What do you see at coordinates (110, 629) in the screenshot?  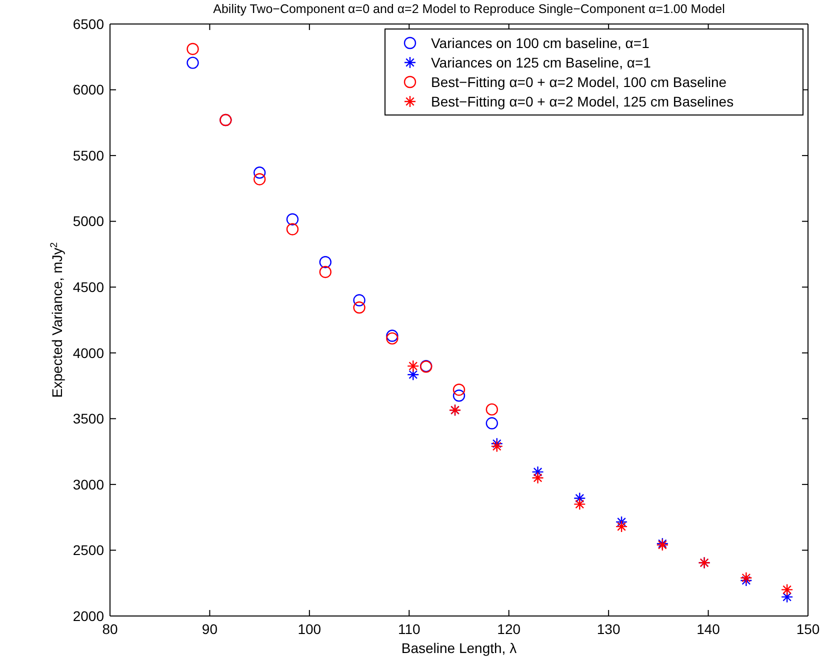 I see `x-tick-label: 80` at bounding box center [110, 629].